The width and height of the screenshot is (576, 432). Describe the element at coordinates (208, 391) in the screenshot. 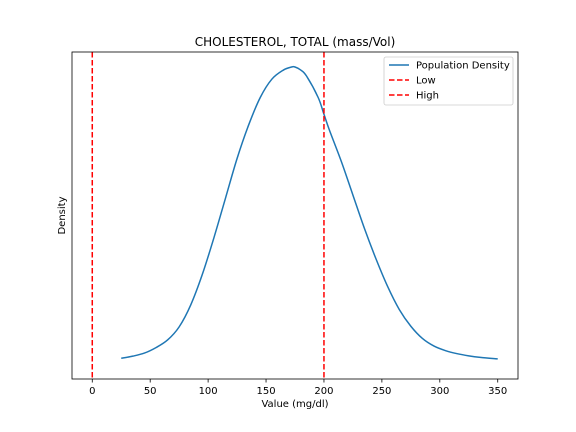

I see `x-tick-label: 100` at that location.